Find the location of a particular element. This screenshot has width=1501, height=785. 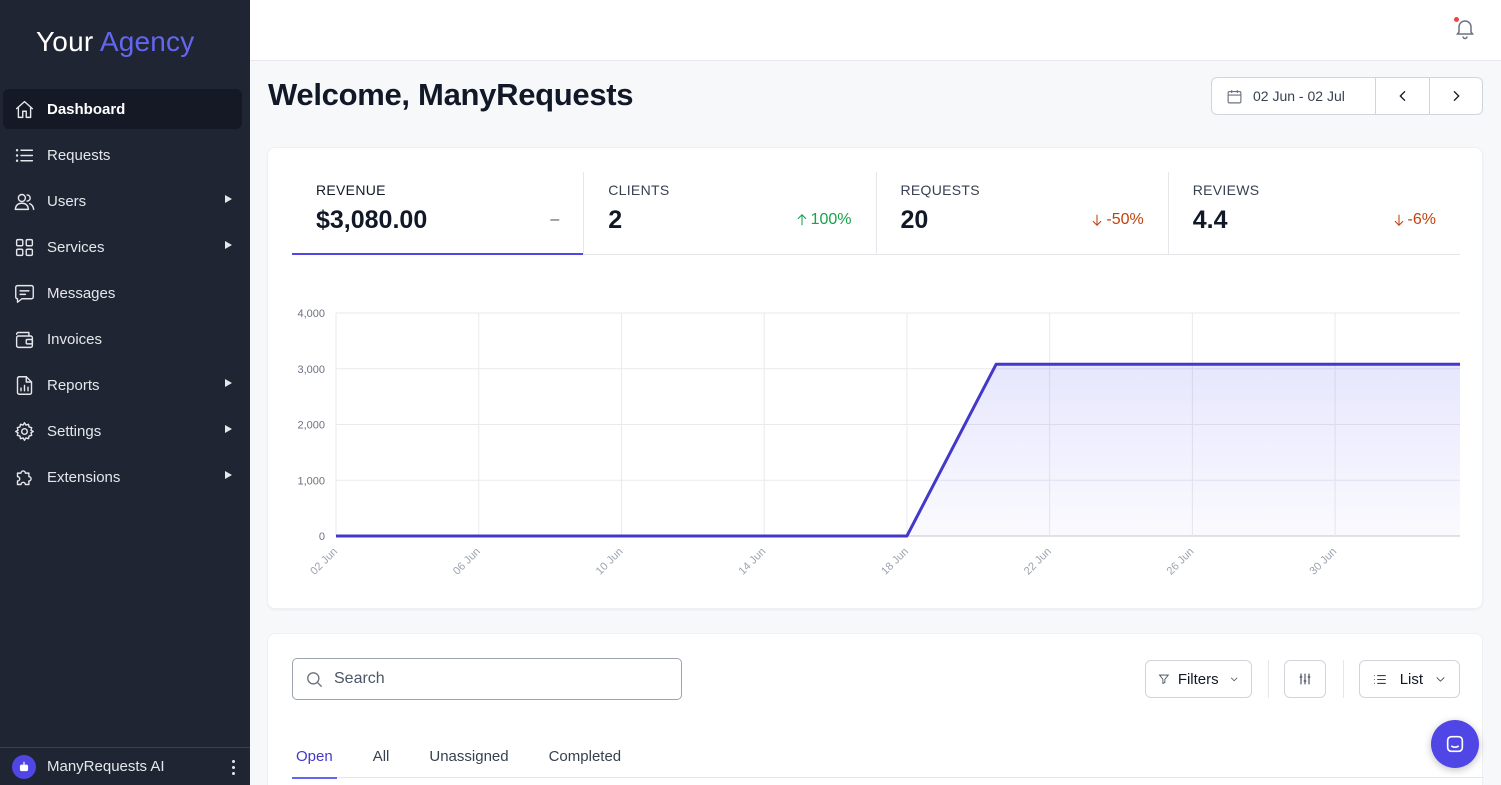

kpi-change: 100% is located at coordinates (823, 220).